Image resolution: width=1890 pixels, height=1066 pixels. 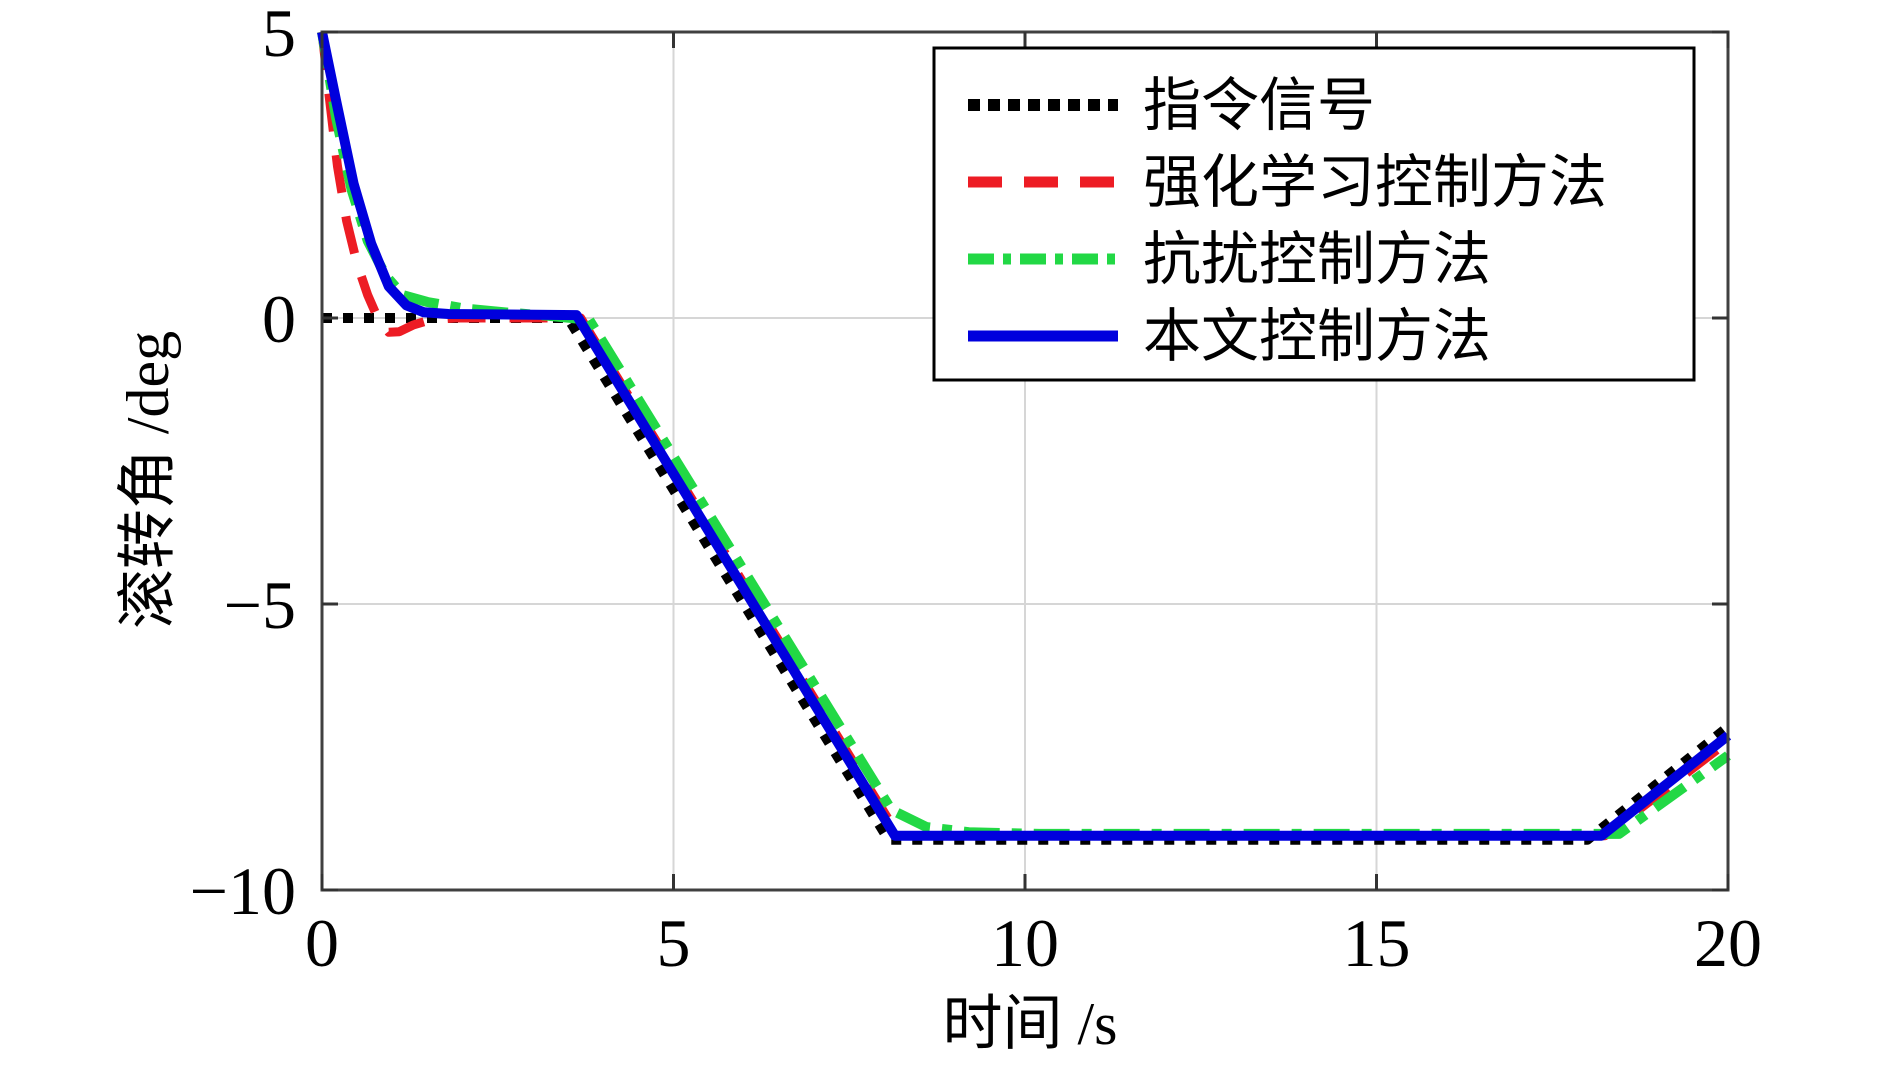 What do you see at coordinates (322, 943) in the screenshot?
I see `x-tick-label: 0` at bounding box center [322, 943].